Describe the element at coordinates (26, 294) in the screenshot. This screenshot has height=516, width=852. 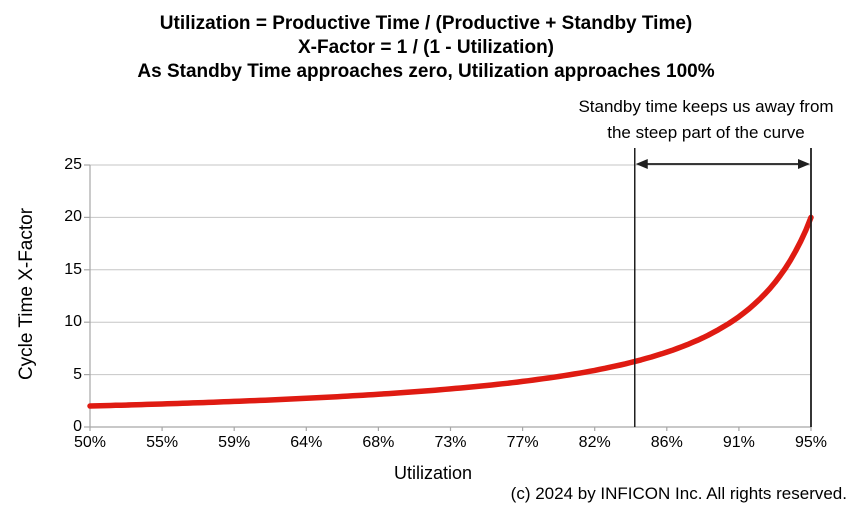
I see `y-axis-title: Cycle Time X-Factor` at that location.